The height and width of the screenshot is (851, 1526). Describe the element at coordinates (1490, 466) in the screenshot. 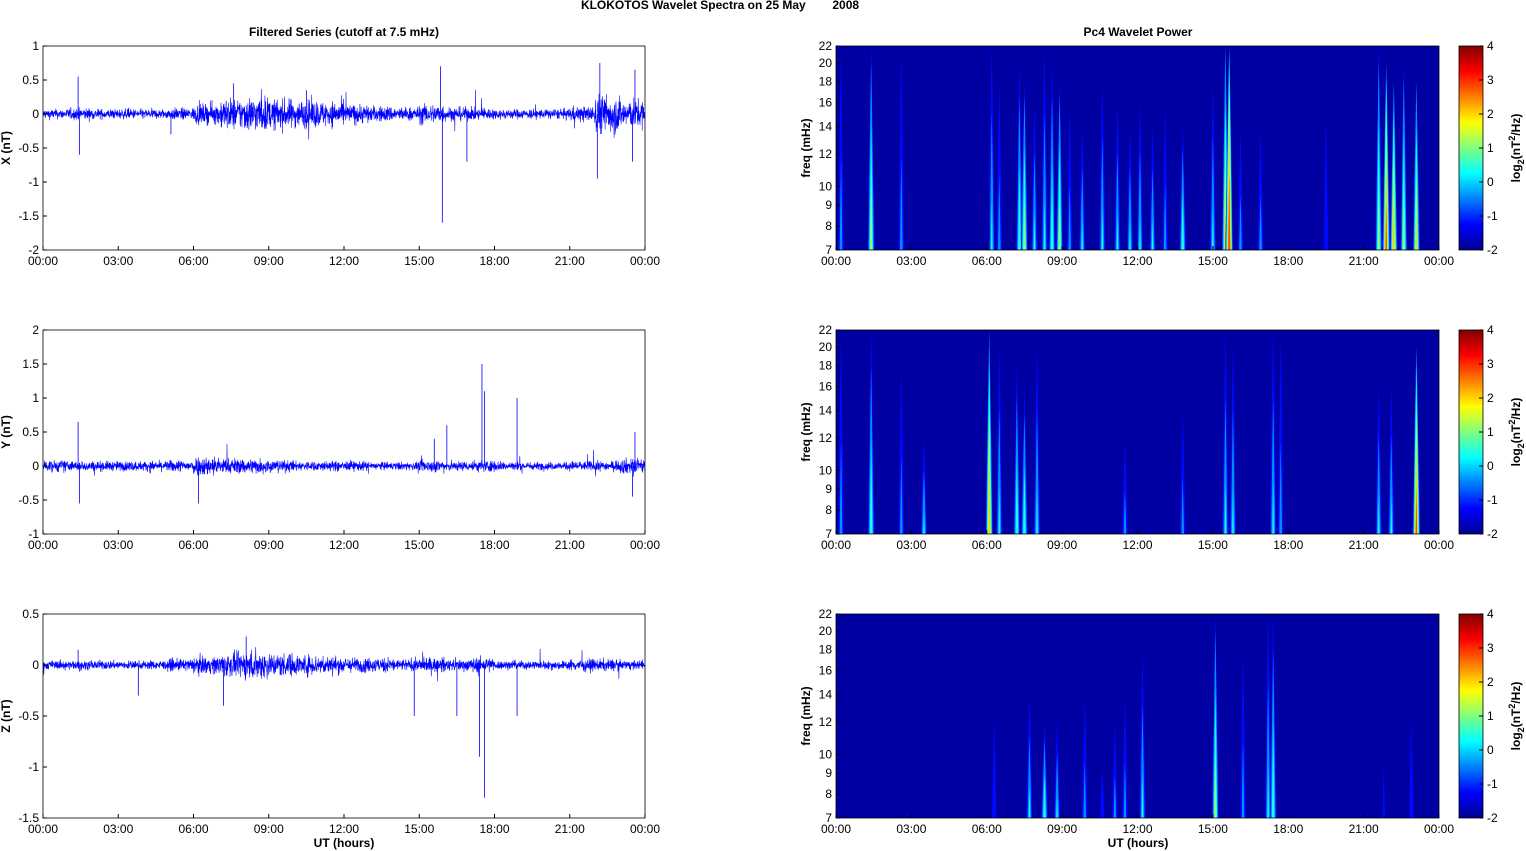

I see `colorbar-tick-label: 0` at that location.